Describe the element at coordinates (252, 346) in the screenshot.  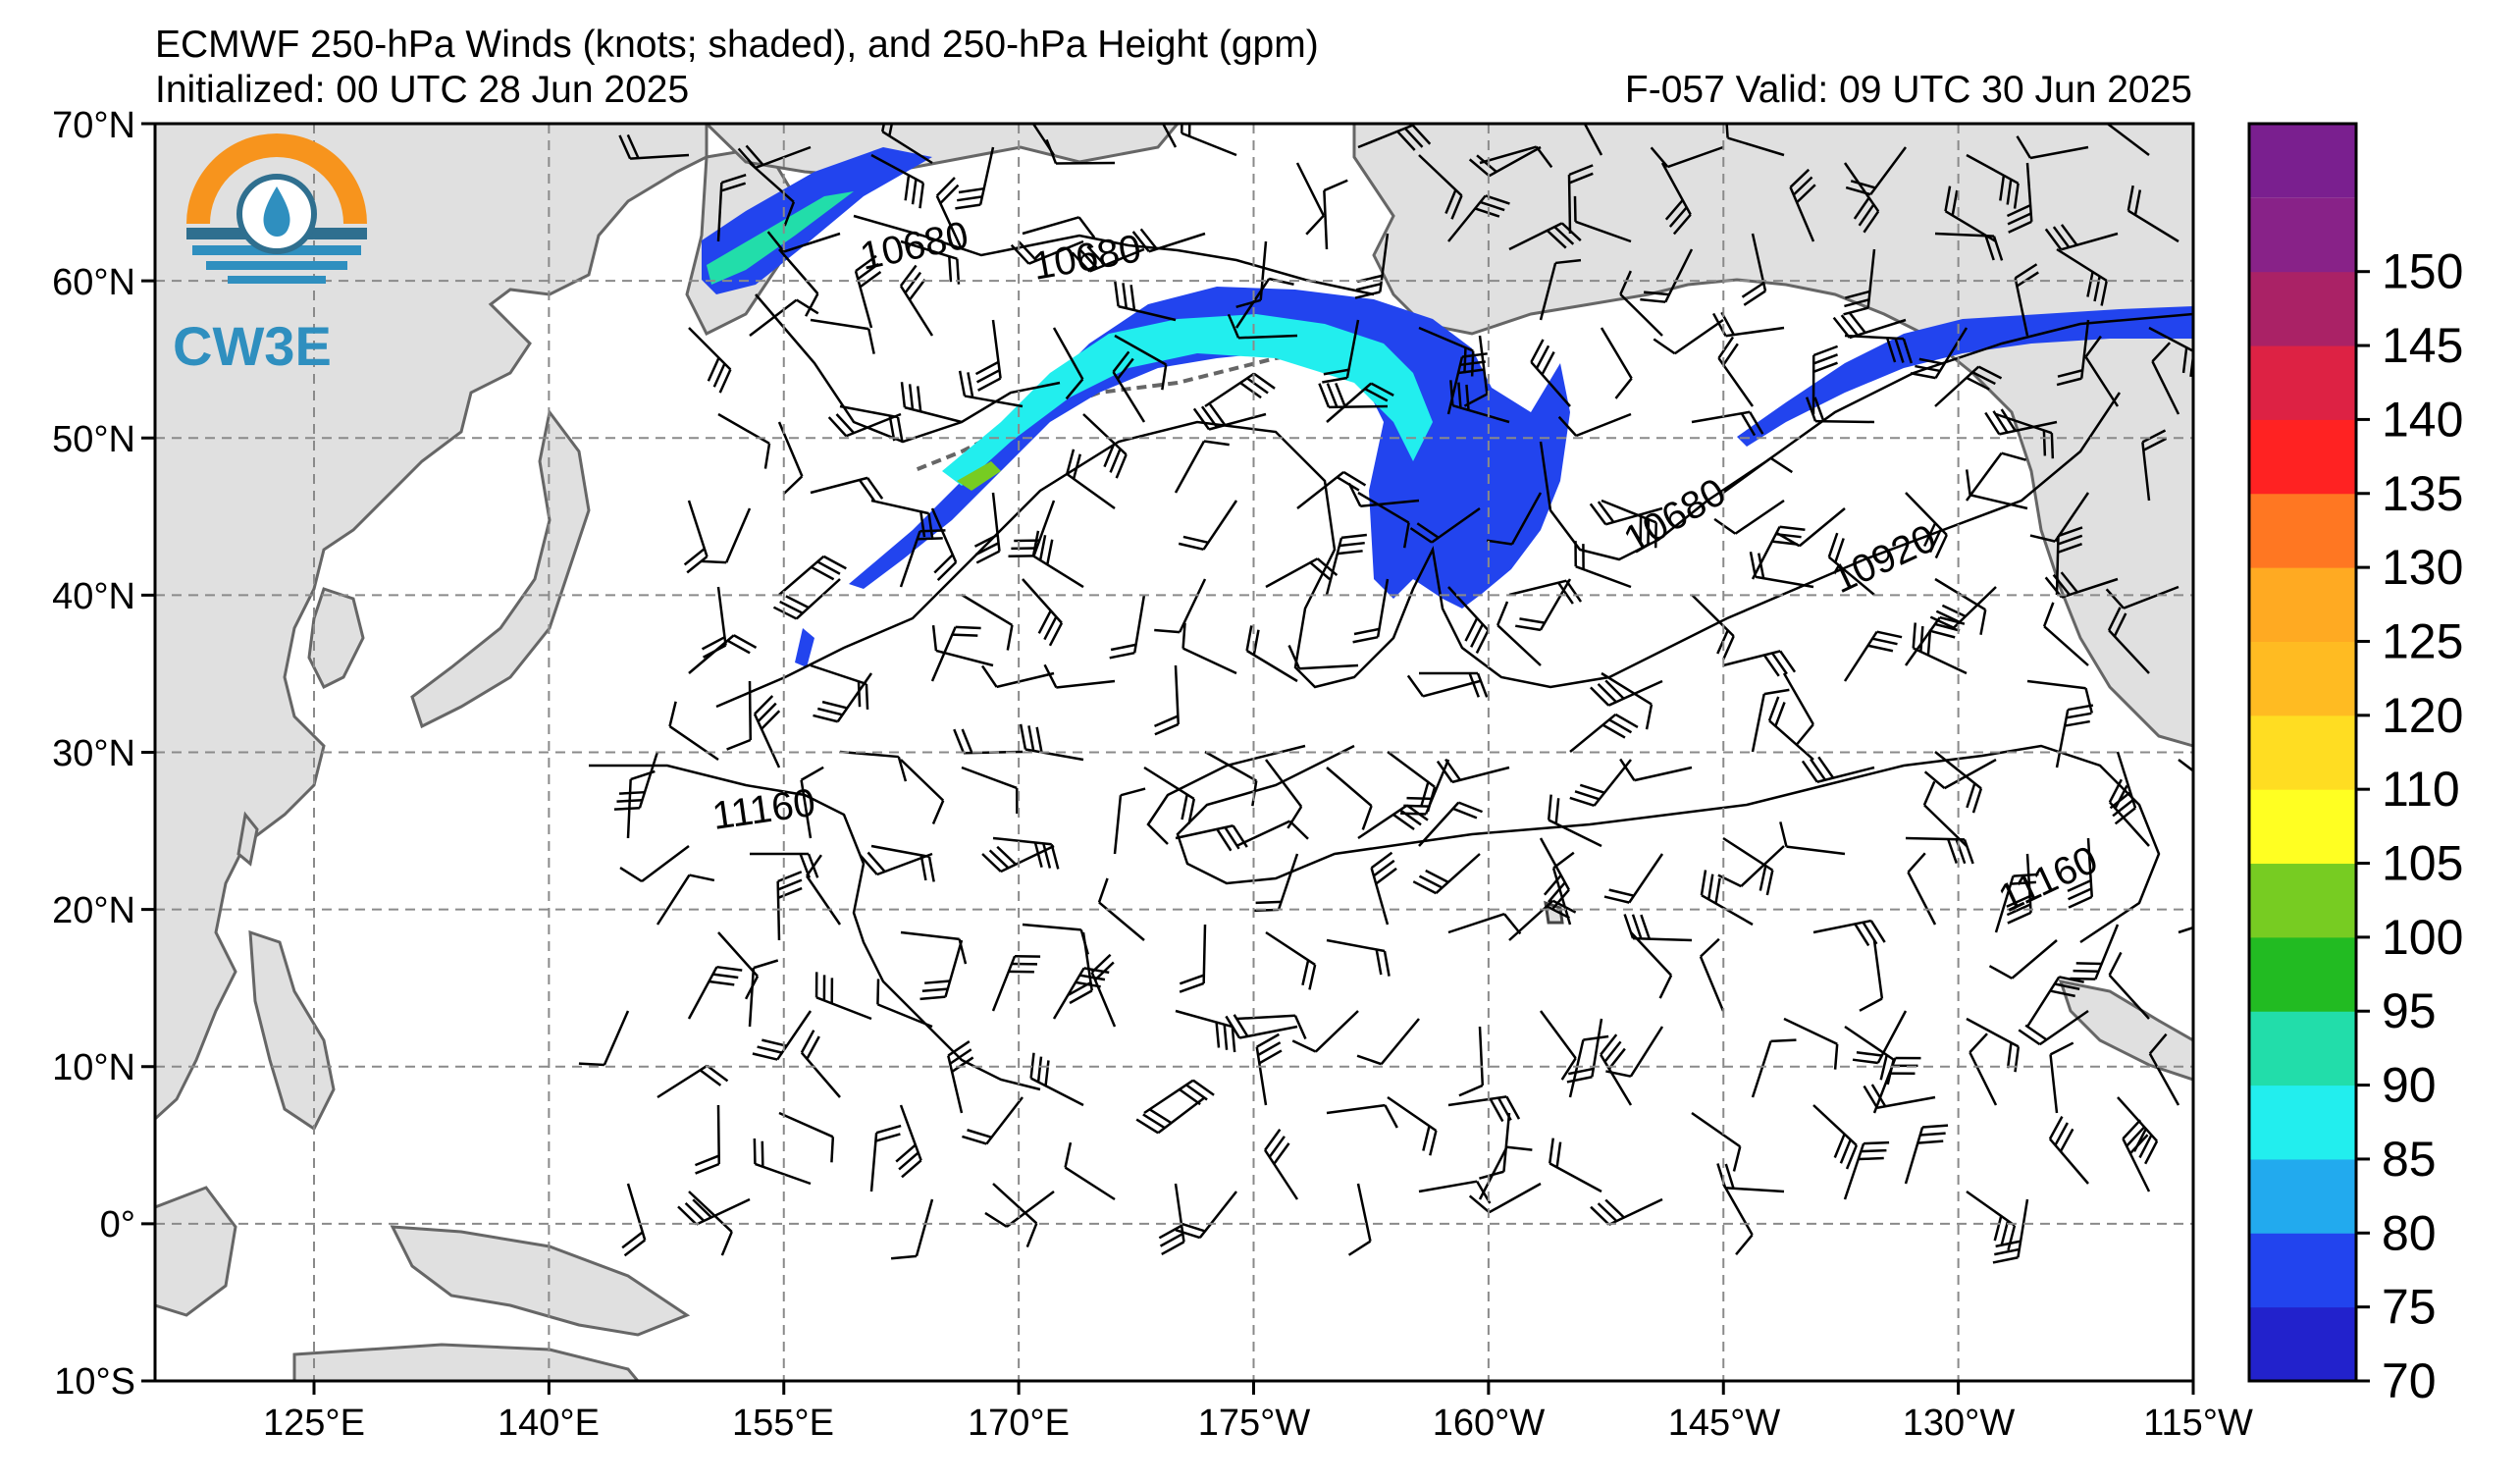
I see `logo-text: CW3E` at that location.